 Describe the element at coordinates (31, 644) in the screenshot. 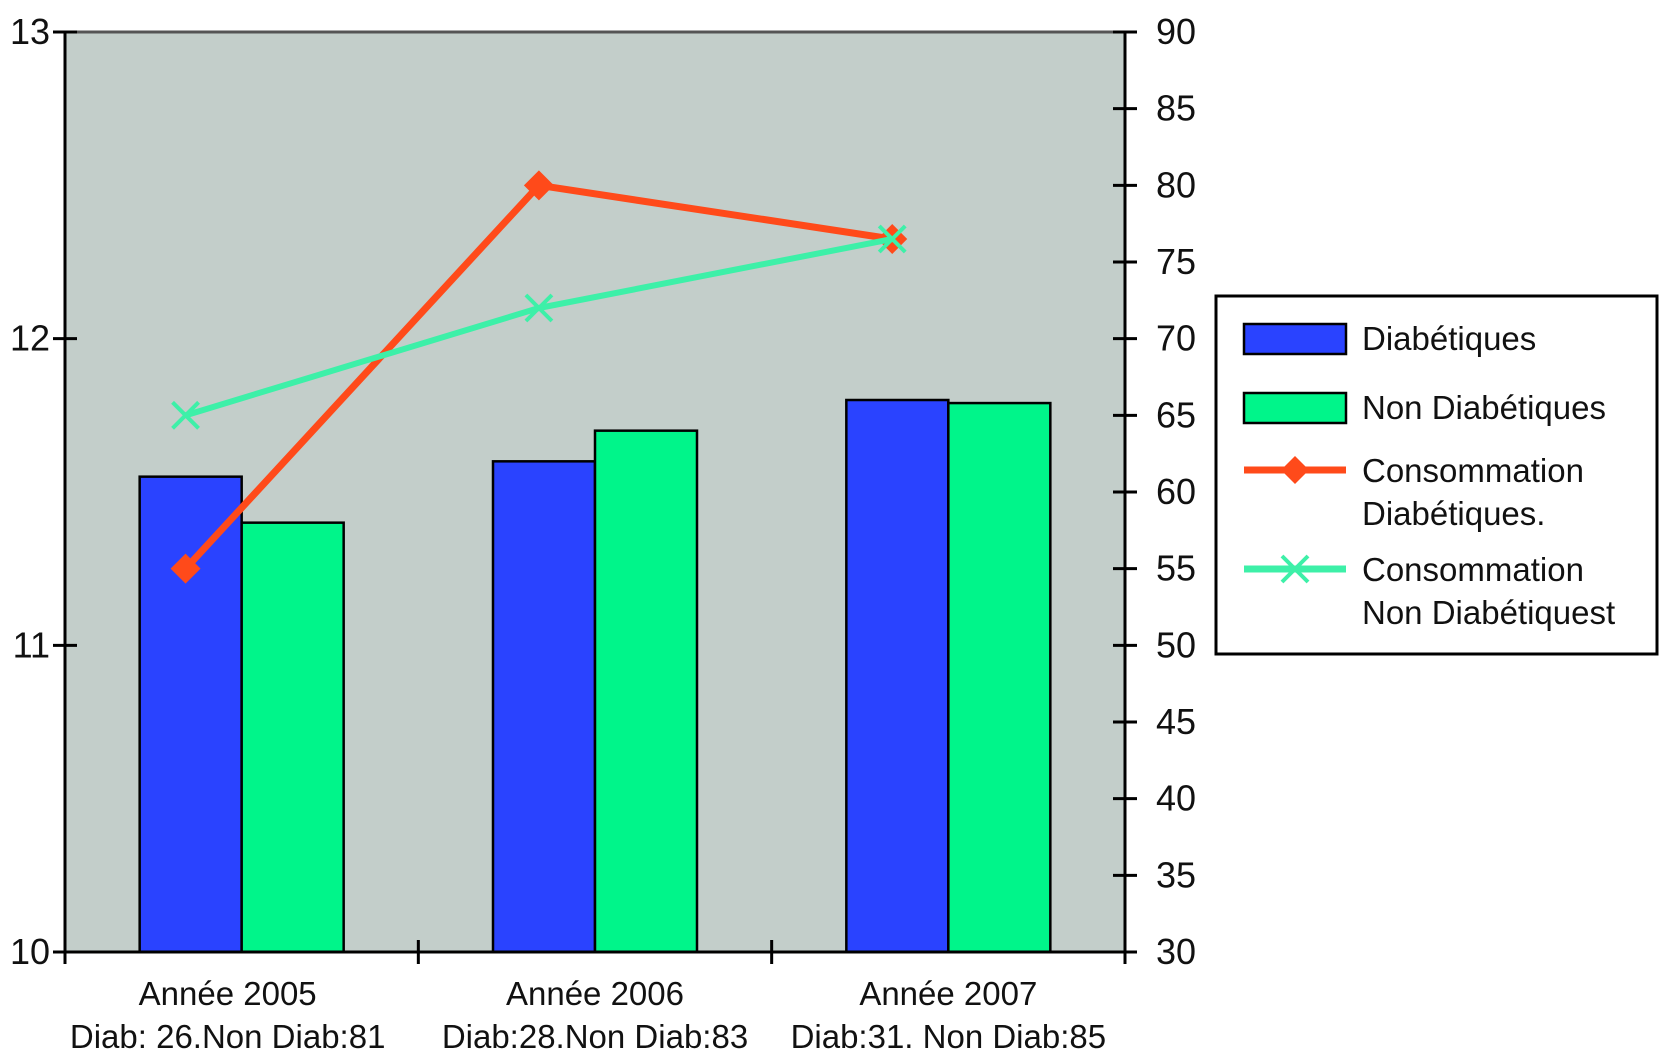

I see `left-tick-label: 11` at that location.